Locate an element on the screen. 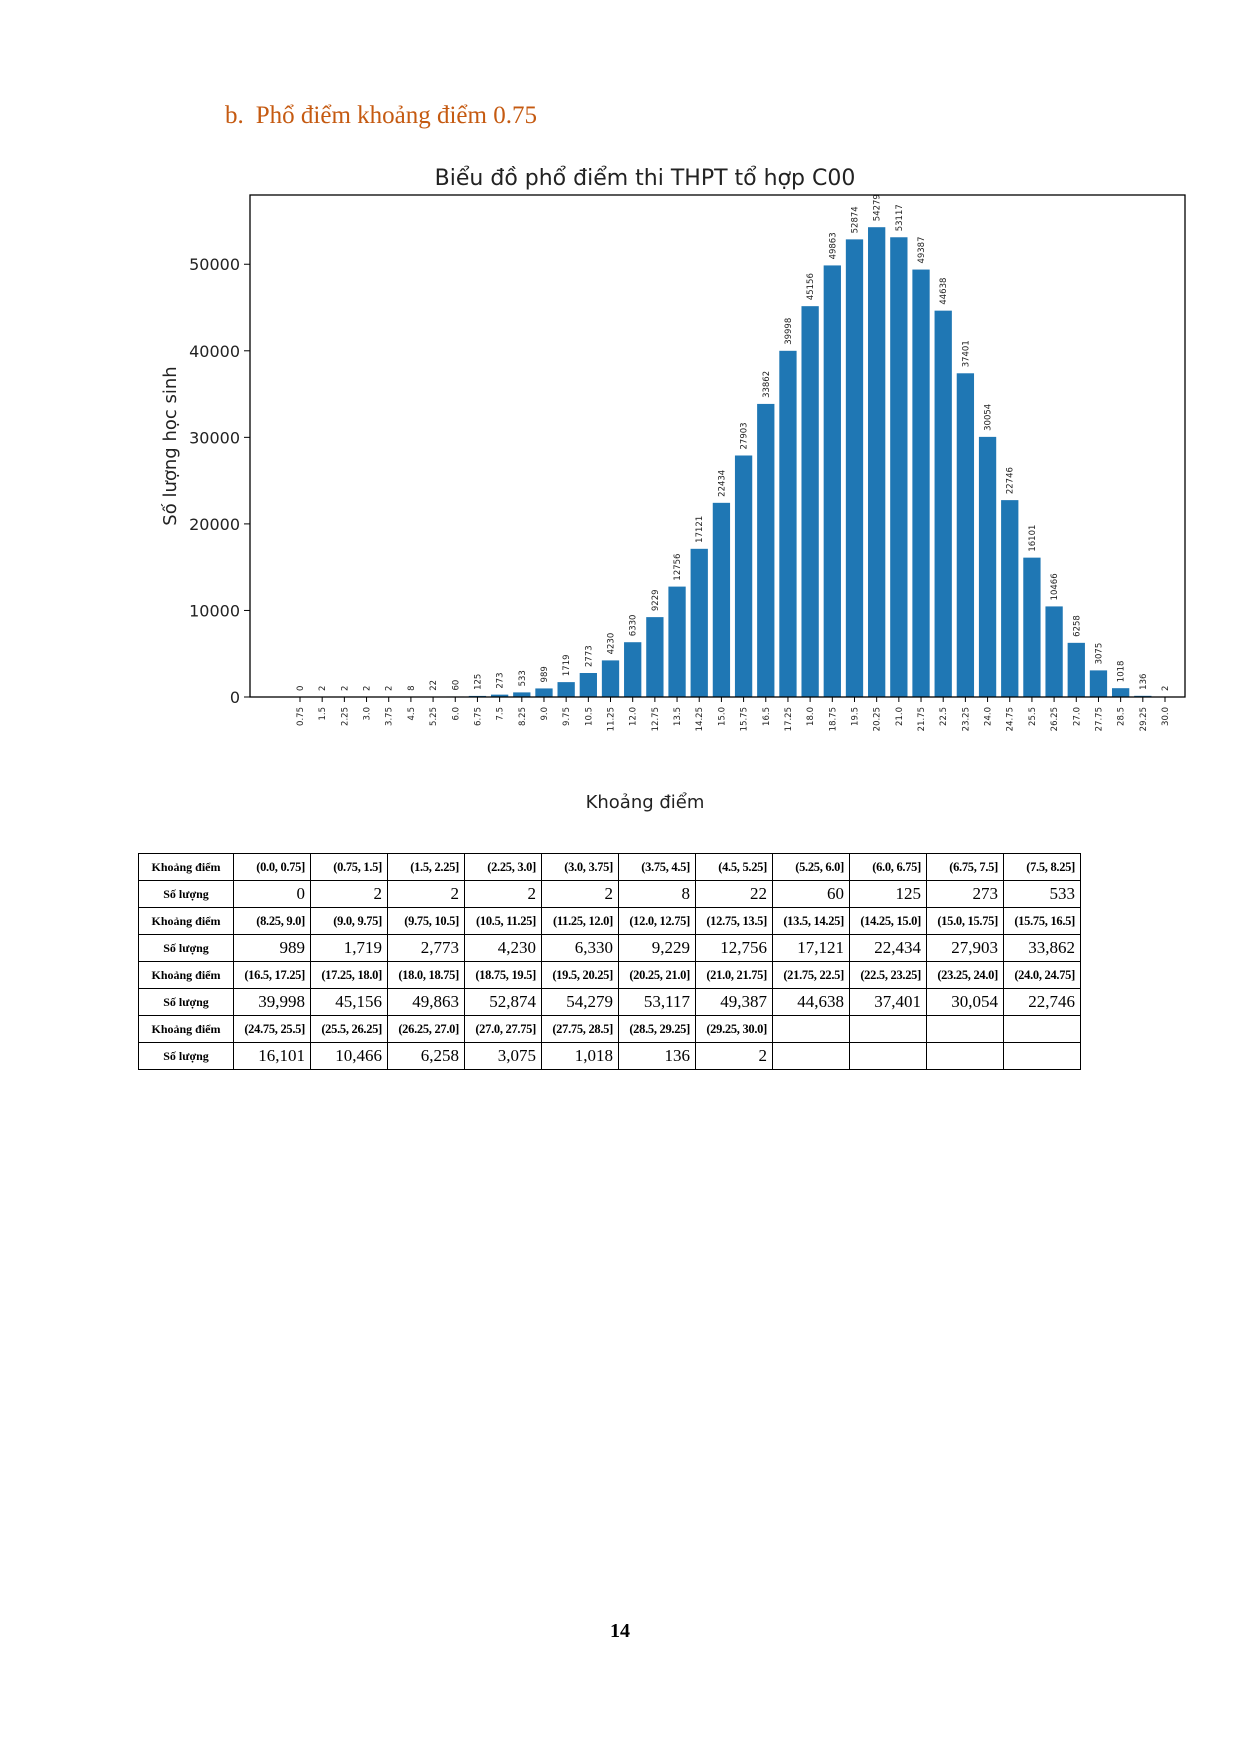 Image resolution: width=1240 pixels, height=1754 pixels. bar-value-label: 44638 is located at coordinates (944, 291).